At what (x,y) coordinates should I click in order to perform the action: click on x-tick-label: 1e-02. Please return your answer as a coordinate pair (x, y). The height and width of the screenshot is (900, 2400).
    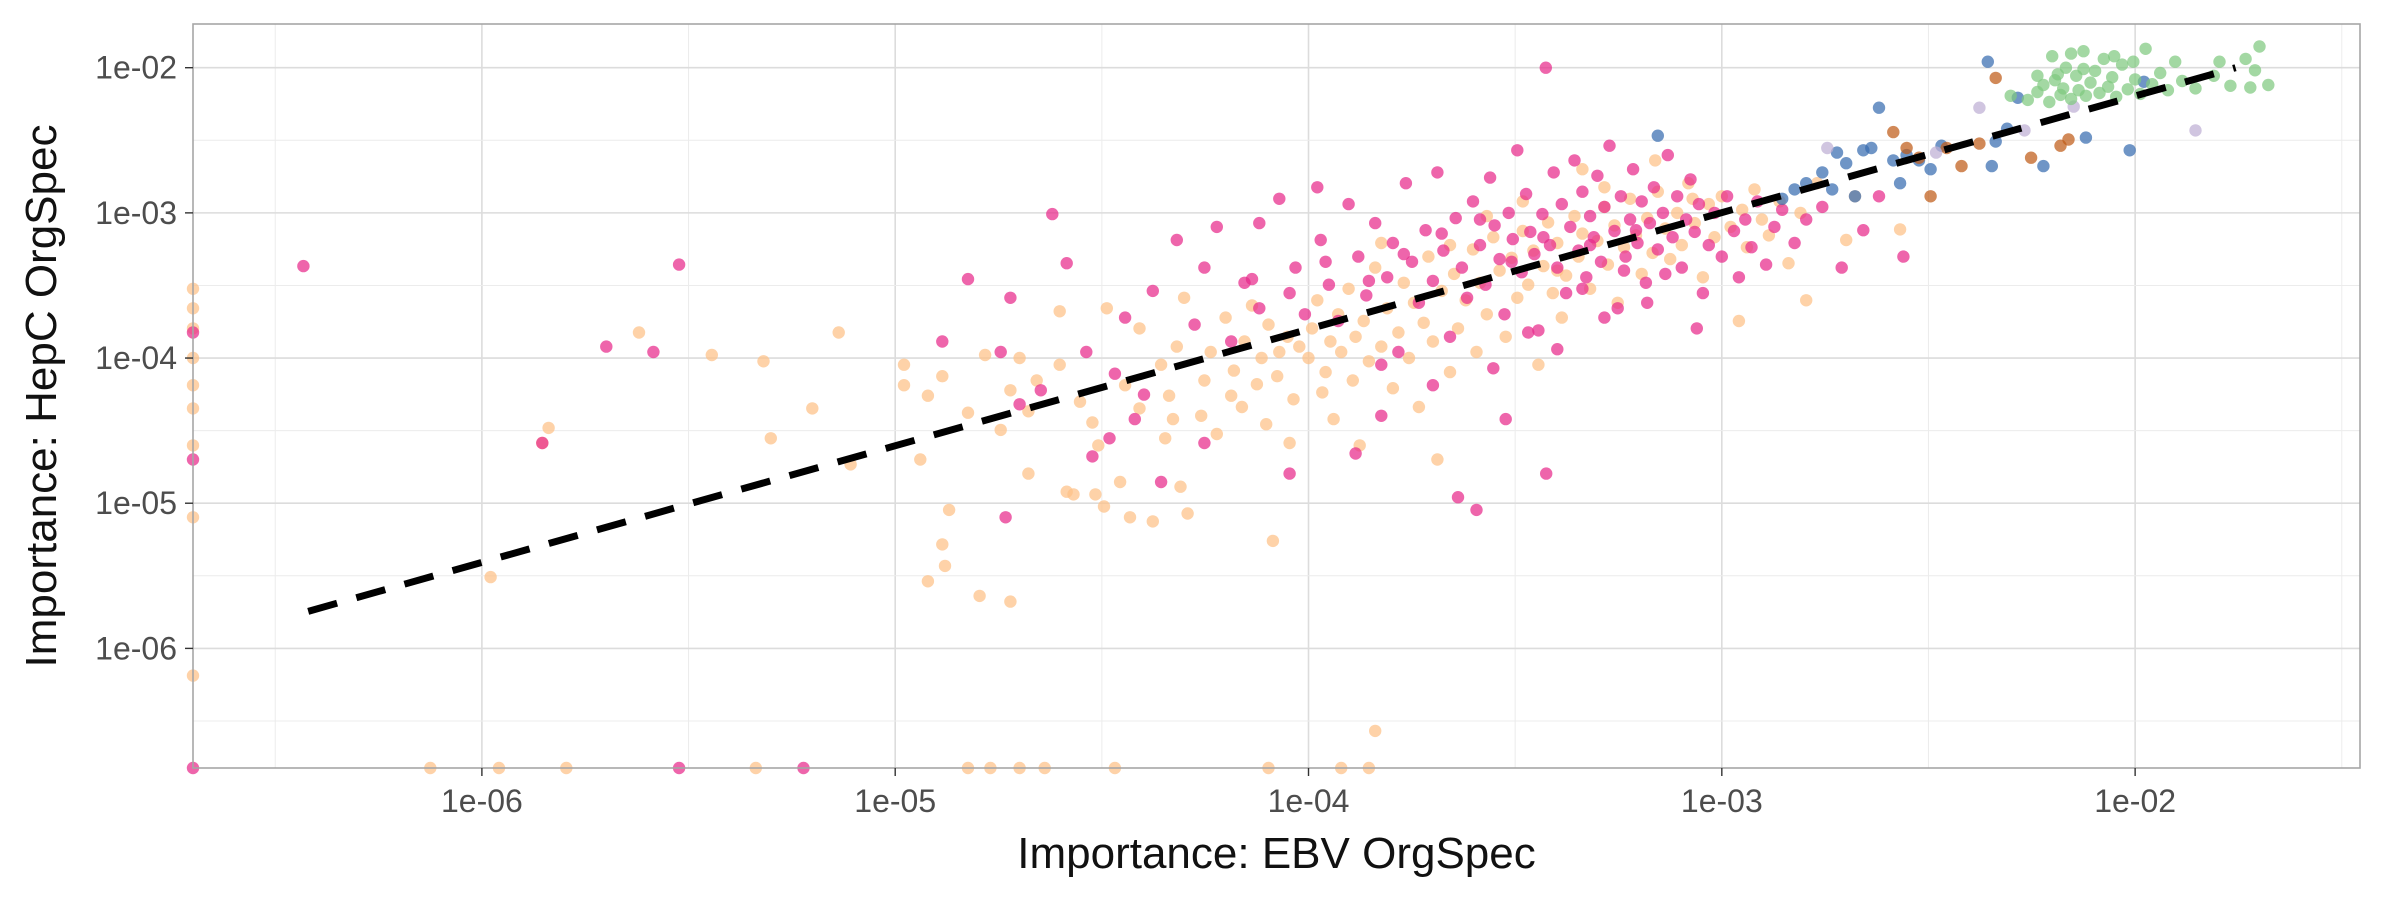
    Looking at the image, I should click on (2135, 801).